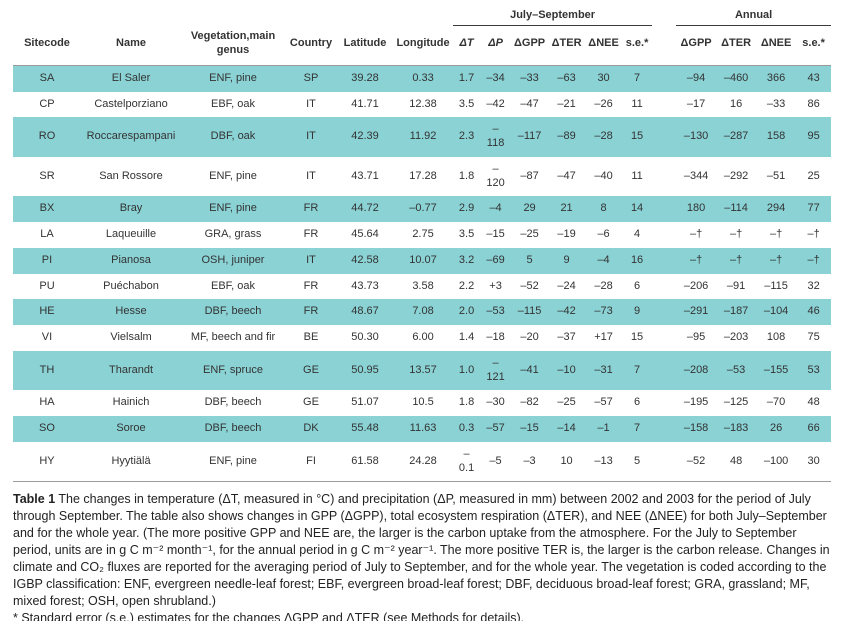 The image size is (845, 621). I want to click on cell-ann-se: 95, so click(814, 137).